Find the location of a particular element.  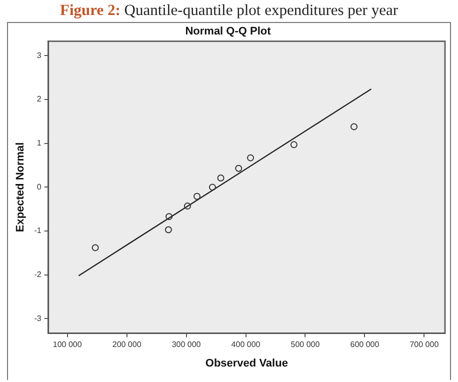

y-tick-label: 2 is located at coordinates (39, 99).